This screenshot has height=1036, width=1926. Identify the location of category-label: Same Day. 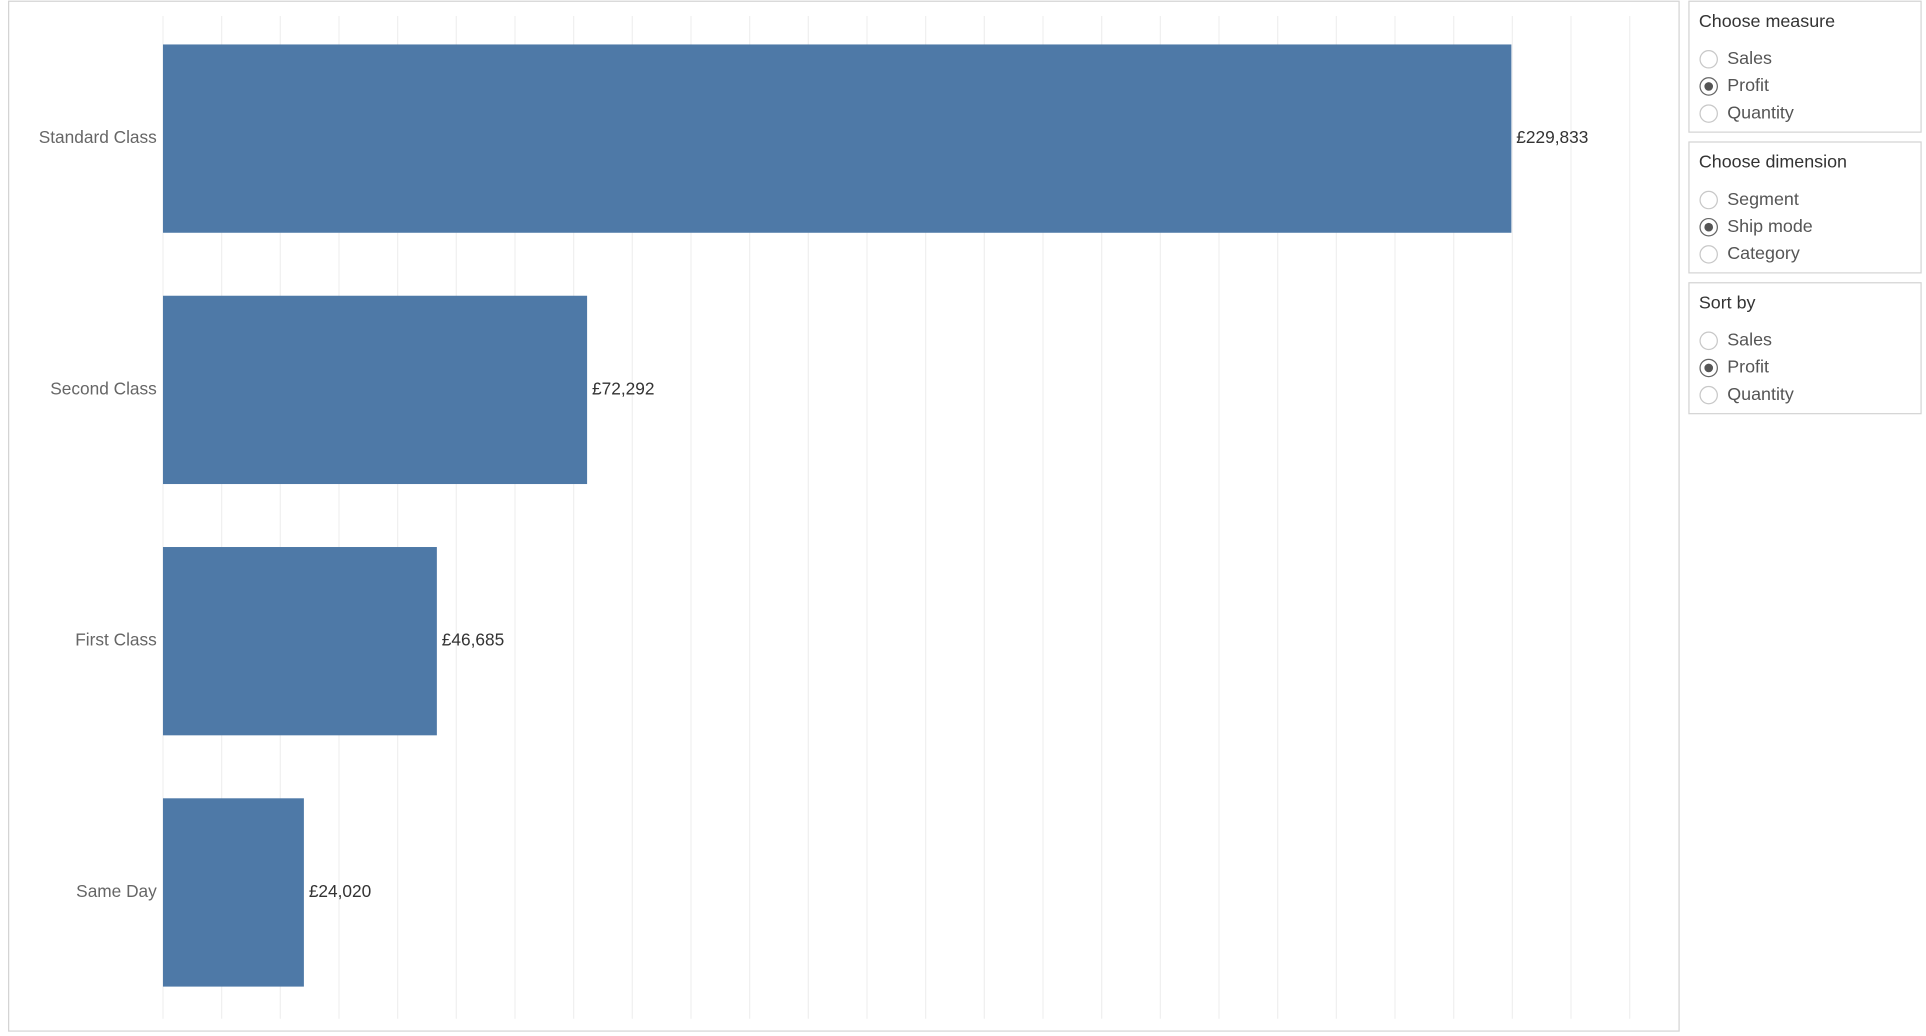
(116, 891).